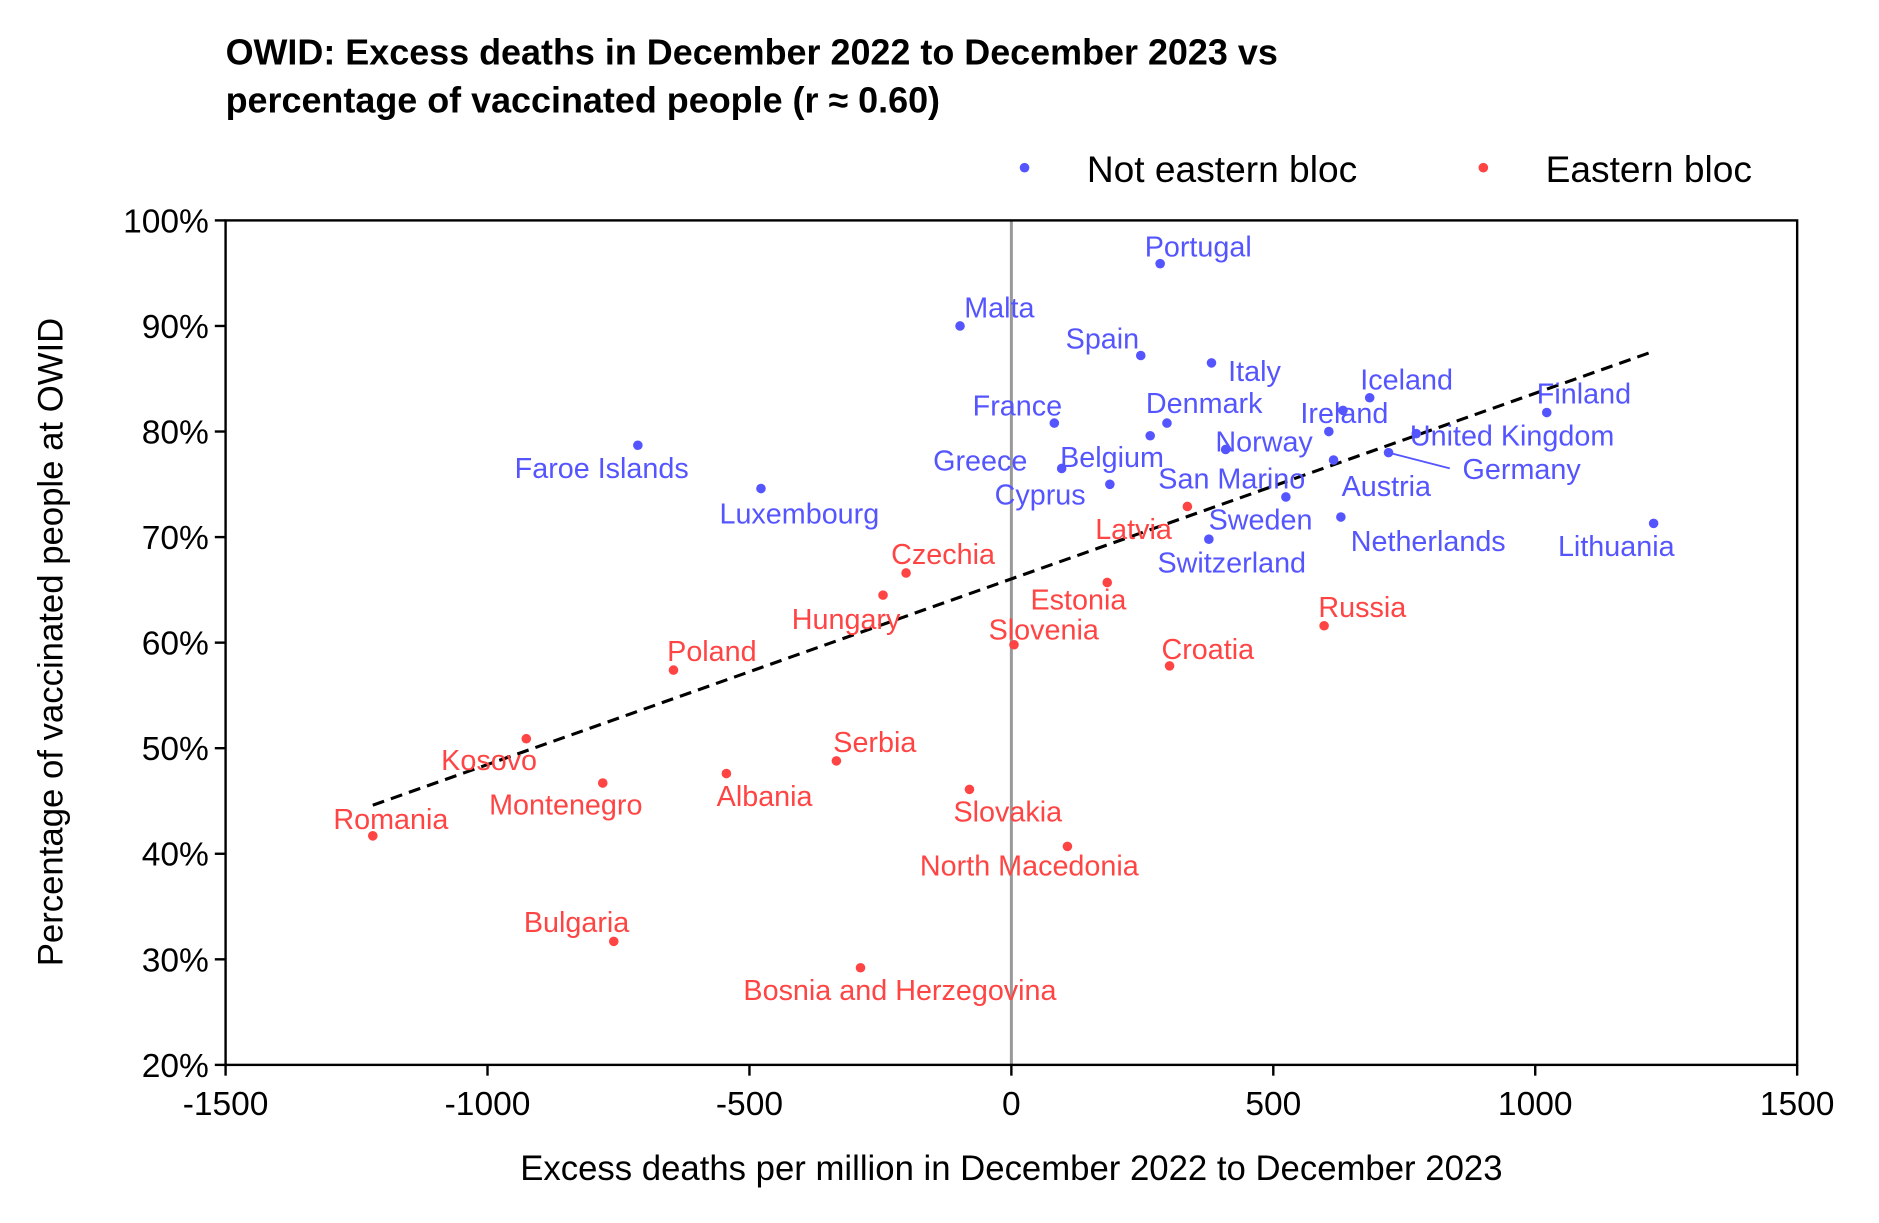  What do you see at coordinates (488, 1104) in the screenshot?
I see `x-tick-label: -1000` at bounding box center [488, 1104].